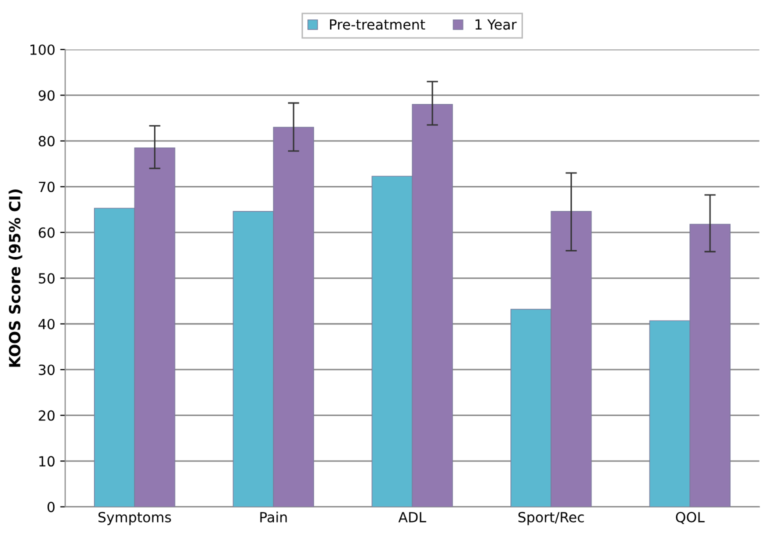 This screenshot has height=538, width=767. Describe the element at coordinates (15, 278) in the screenshot. I see `y-axis-title: KOOS Score (95% CI)` at that location.